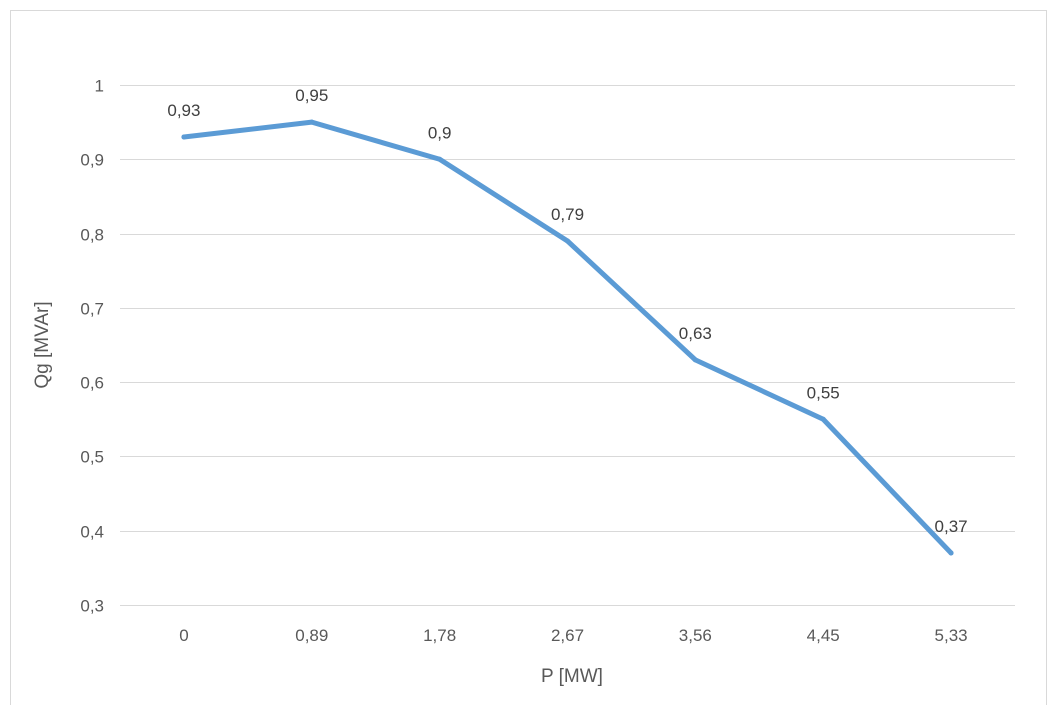 This screenshot has height=707, width=1049. I want to click on data-label: 0,95, so click(311, 95).